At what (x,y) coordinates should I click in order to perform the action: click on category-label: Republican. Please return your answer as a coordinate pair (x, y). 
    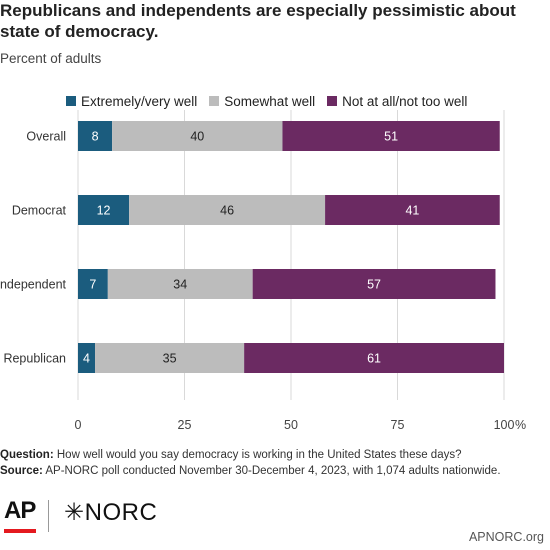
    Looking at the image, I should click on (34, 359).